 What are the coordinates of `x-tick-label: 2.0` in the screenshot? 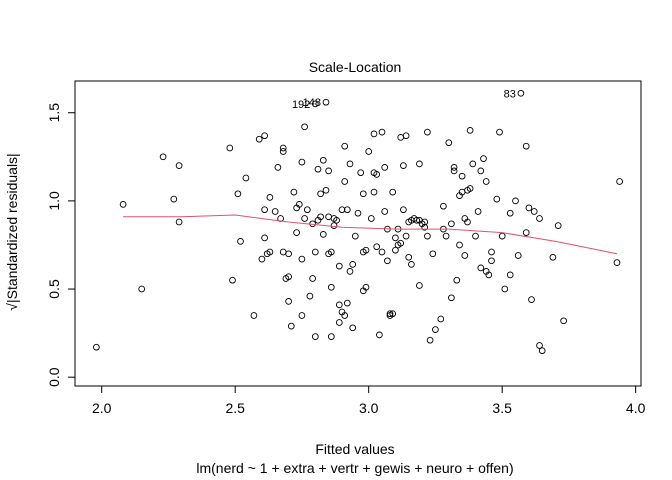 It's located at (102, 408).